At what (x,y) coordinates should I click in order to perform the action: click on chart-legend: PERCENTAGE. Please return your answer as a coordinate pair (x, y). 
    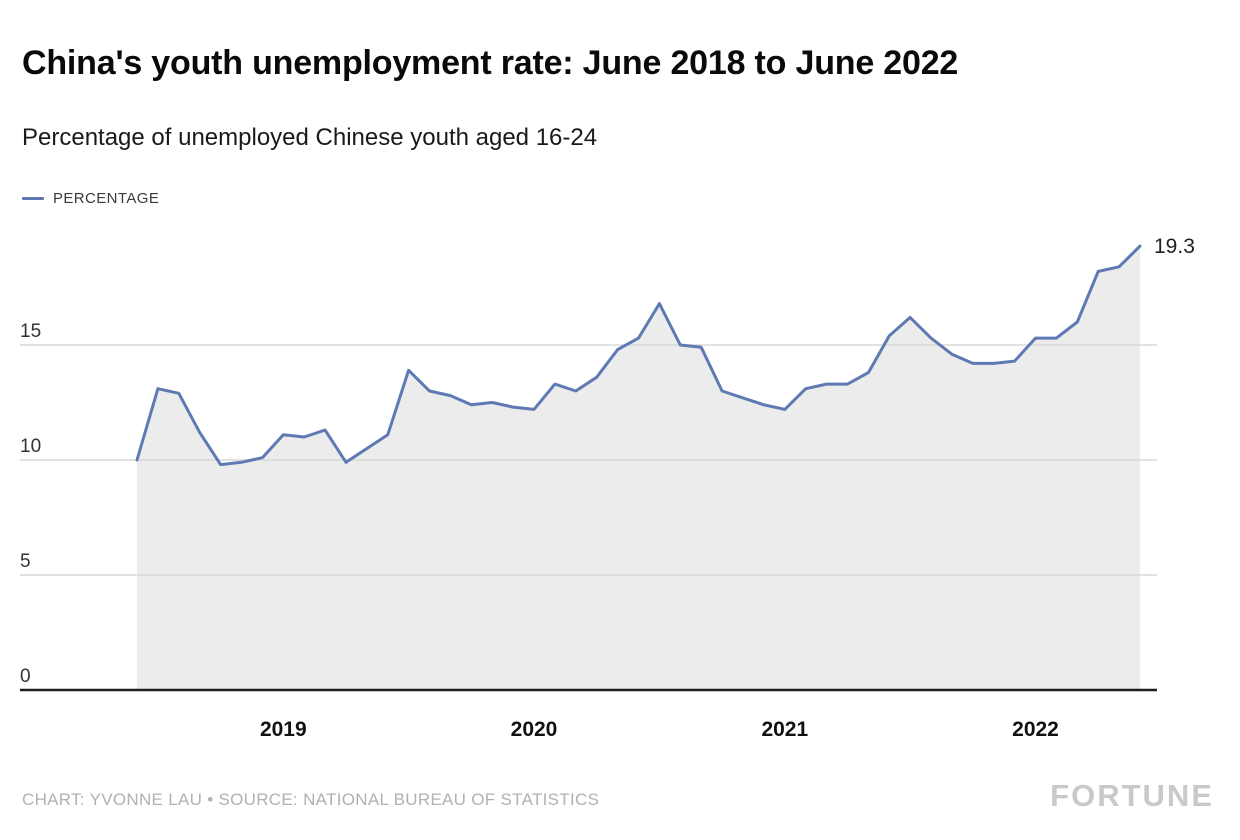
    Looking at the image, I should click on (90, 198).